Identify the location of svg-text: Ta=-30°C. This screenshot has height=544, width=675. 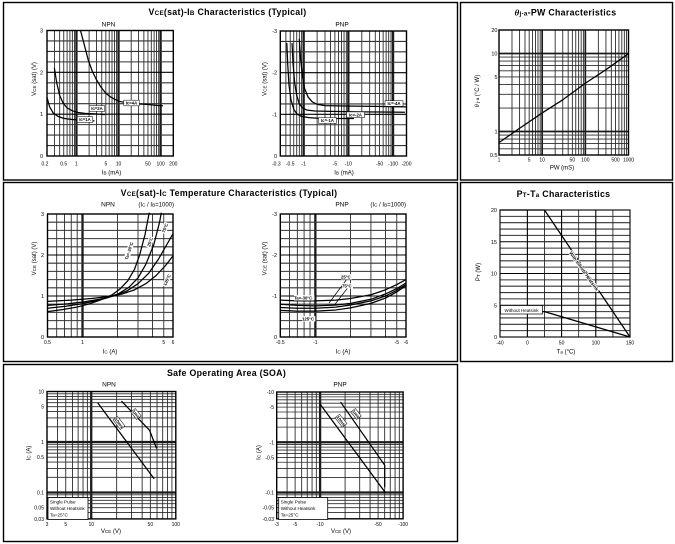
(303, 298).